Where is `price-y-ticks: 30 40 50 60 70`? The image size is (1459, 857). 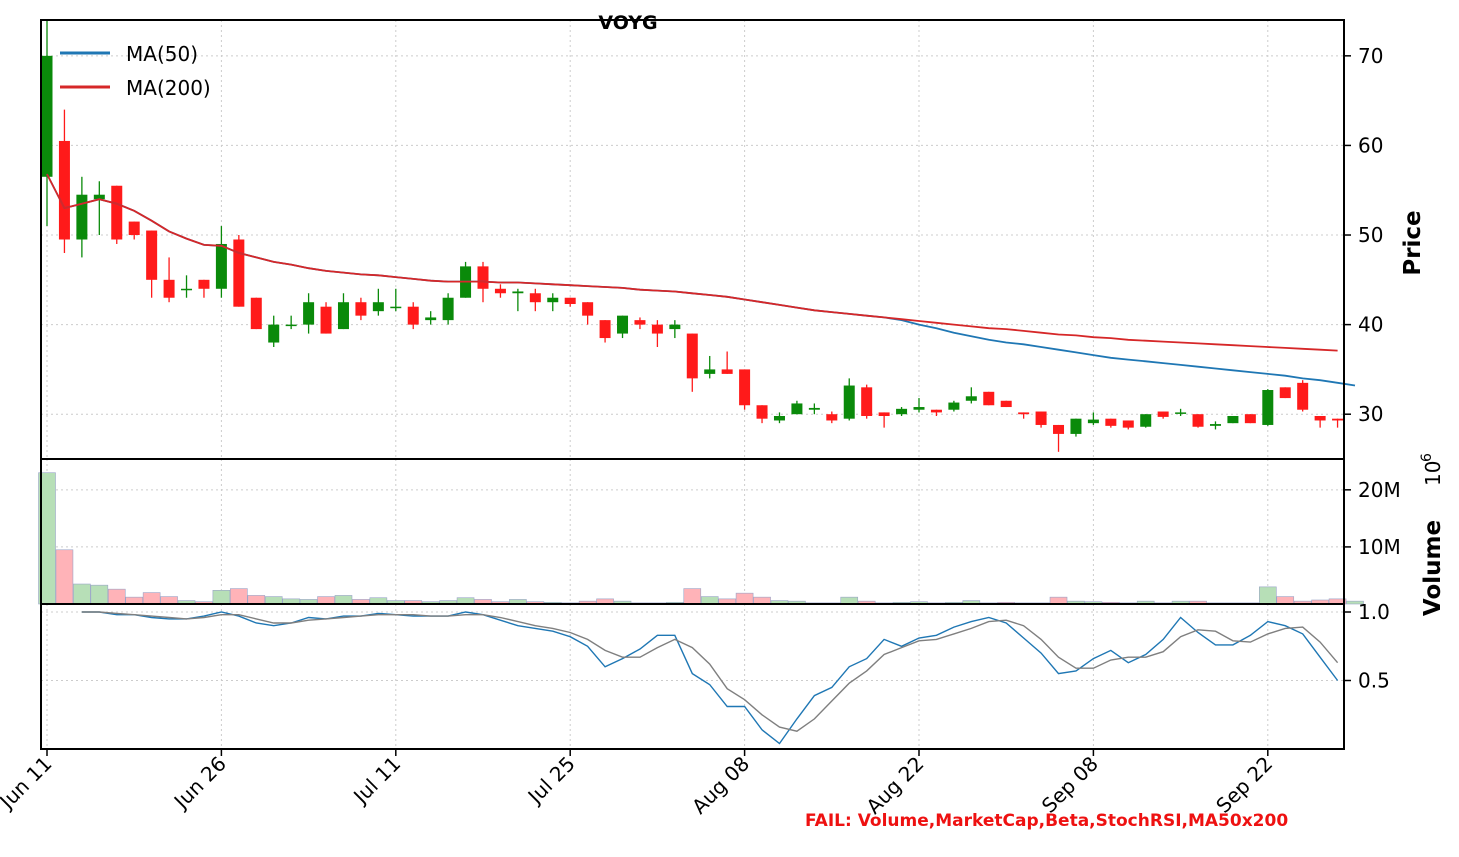 price-y-ticks: 30 40 50 60 70 is located at coordinates (1363, 235).